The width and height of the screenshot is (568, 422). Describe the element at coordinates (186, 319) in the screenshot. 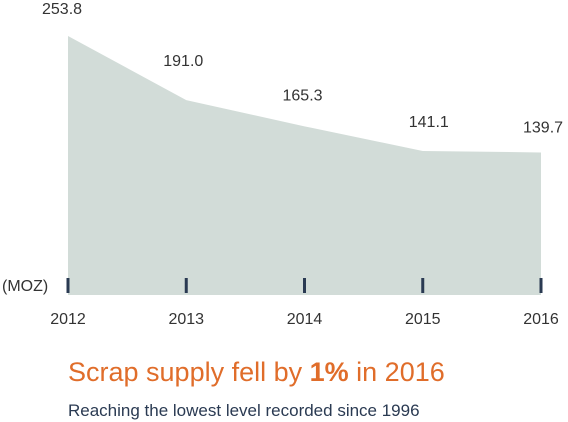

I see `x-tick-label-2013: 2013` at that location.